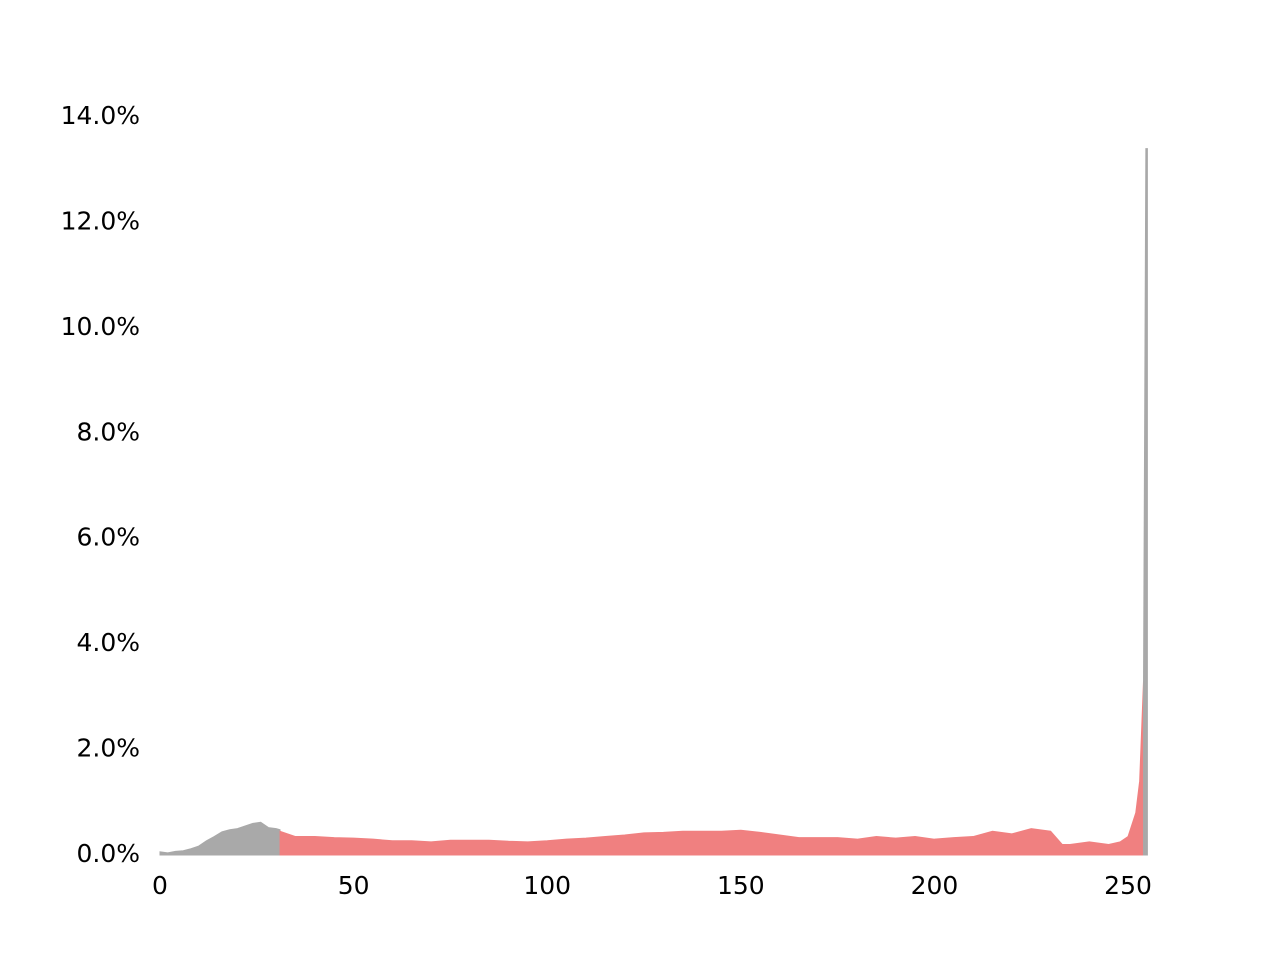 Image resolution: width=1280 pixels, height=960 pixels. Describe the element at coordinates (108, 853) in the screenshot. I see `y-tick-label: 0.0%` at that location.